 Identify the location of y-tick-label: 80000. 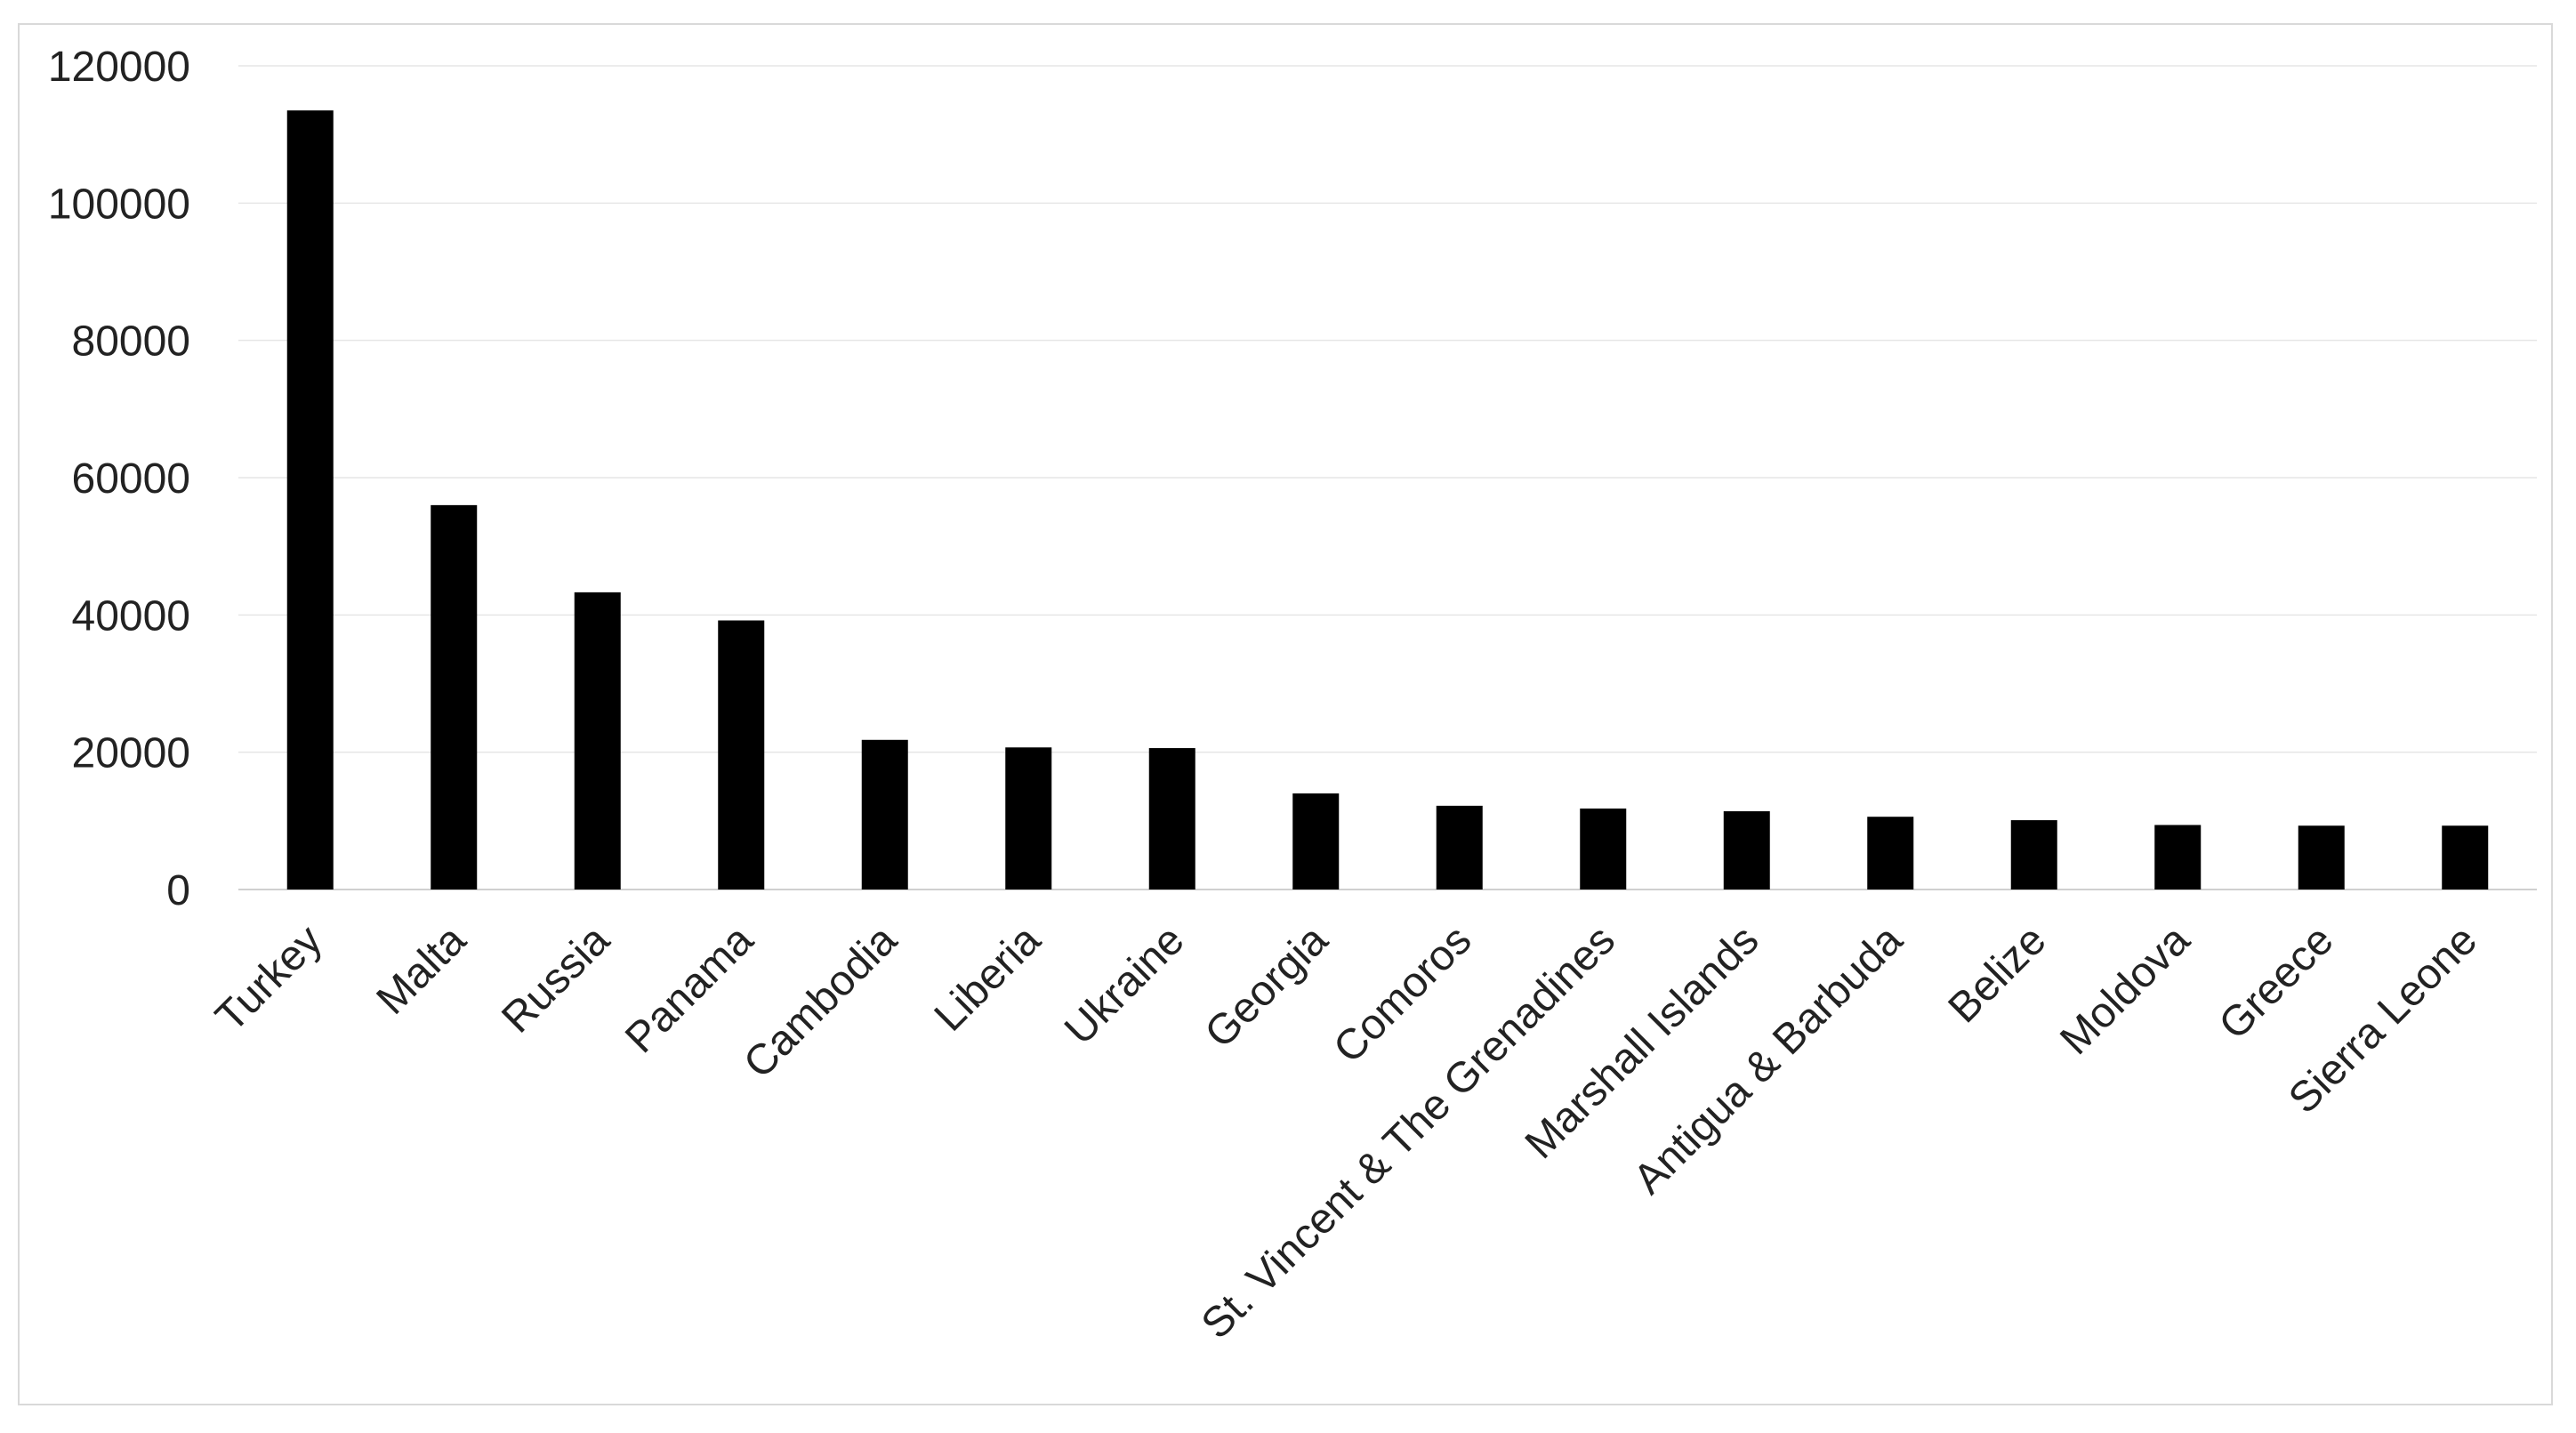
(131, 342).